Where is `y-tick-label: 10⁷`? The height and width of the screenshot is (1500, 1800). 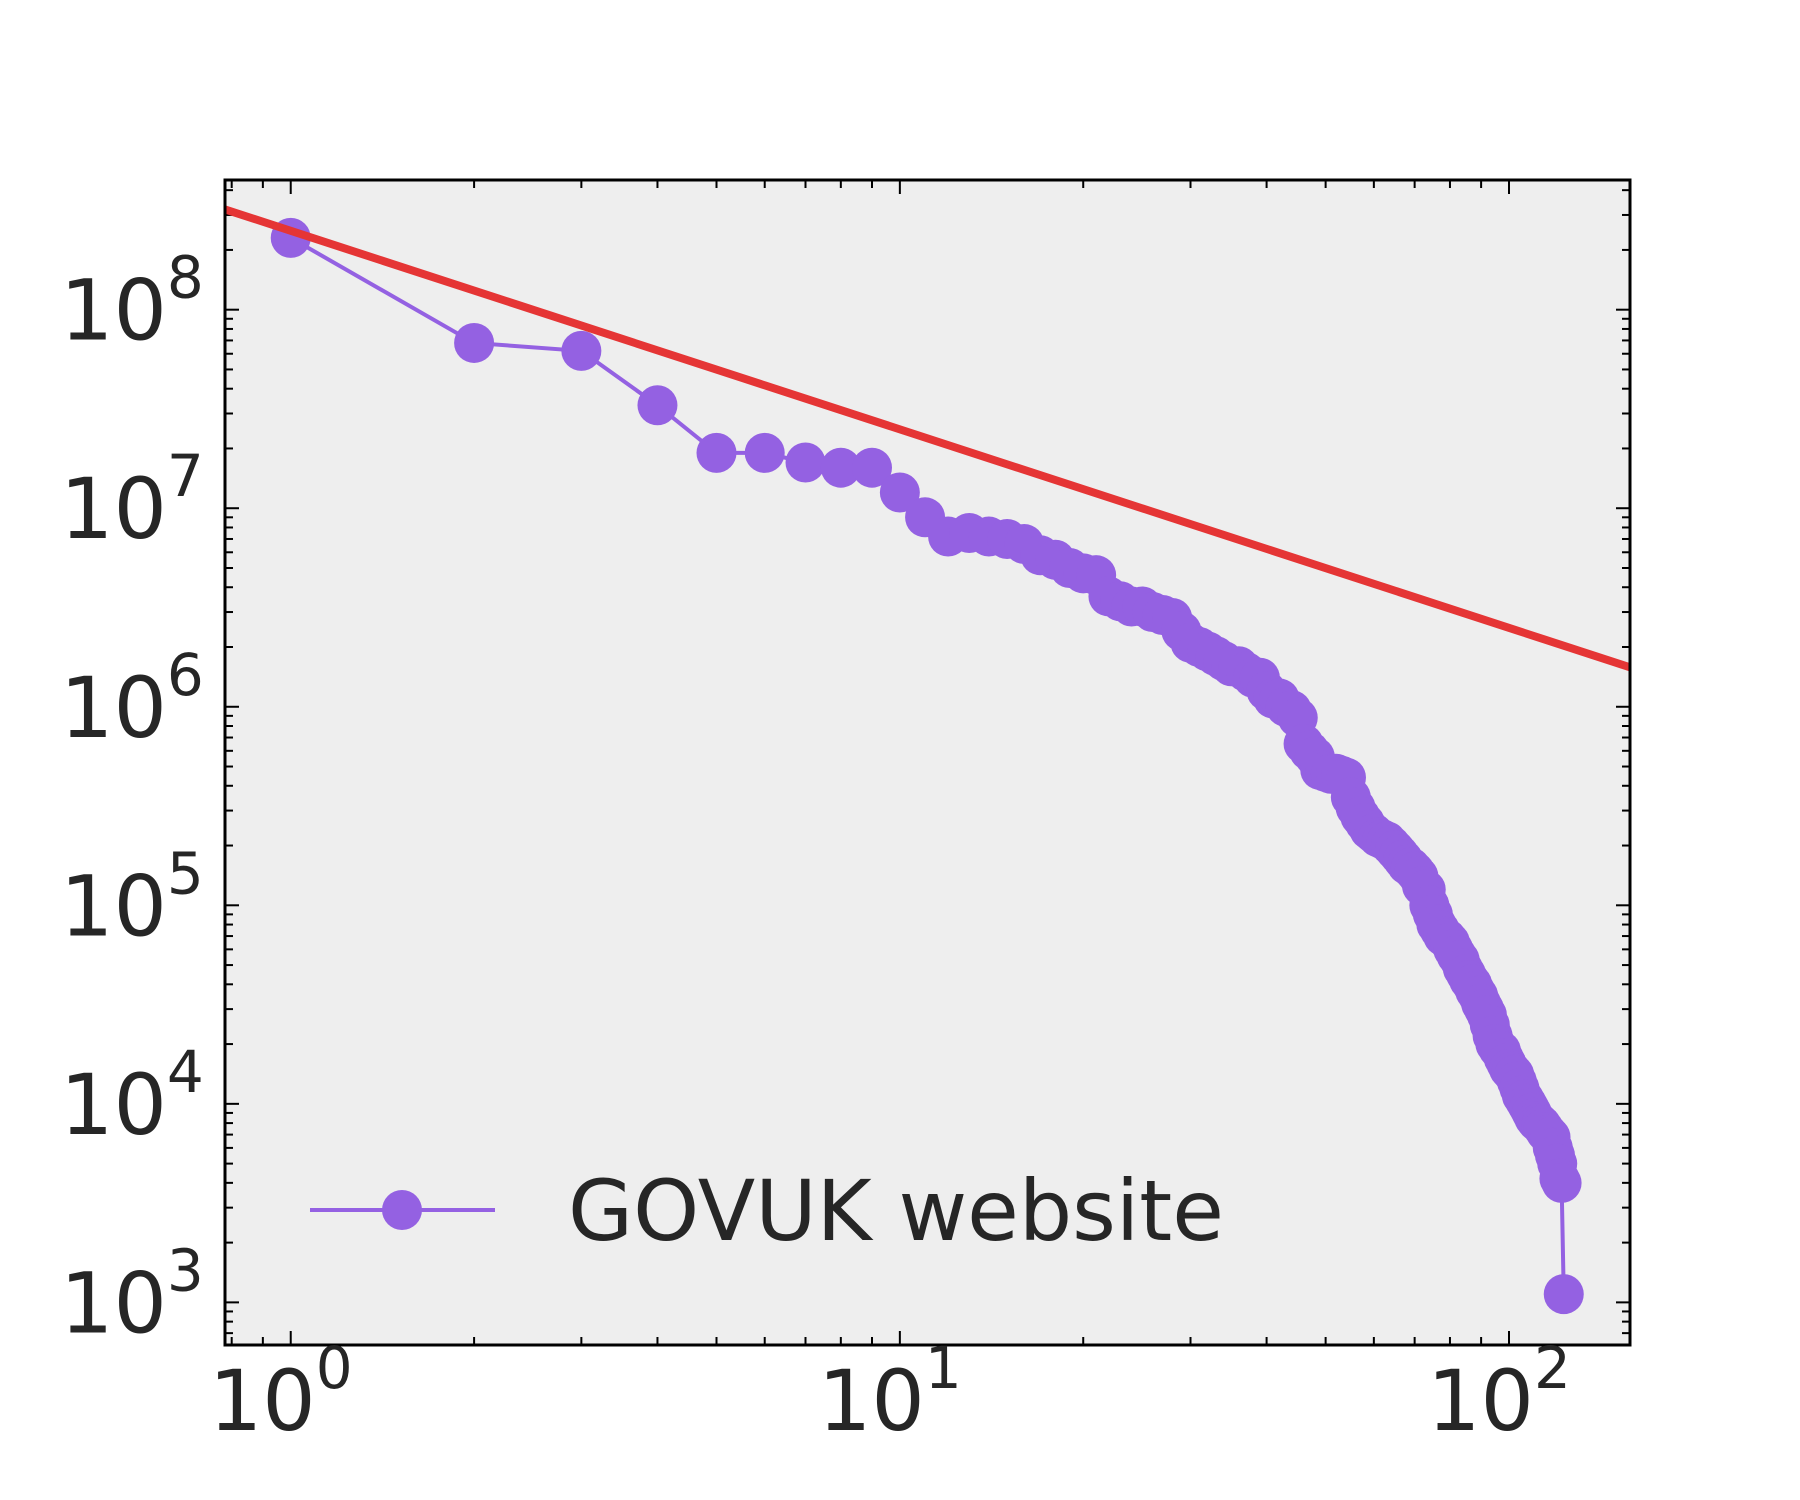 y-tick-label: 10⁷ is located at coordinates (132, 500).